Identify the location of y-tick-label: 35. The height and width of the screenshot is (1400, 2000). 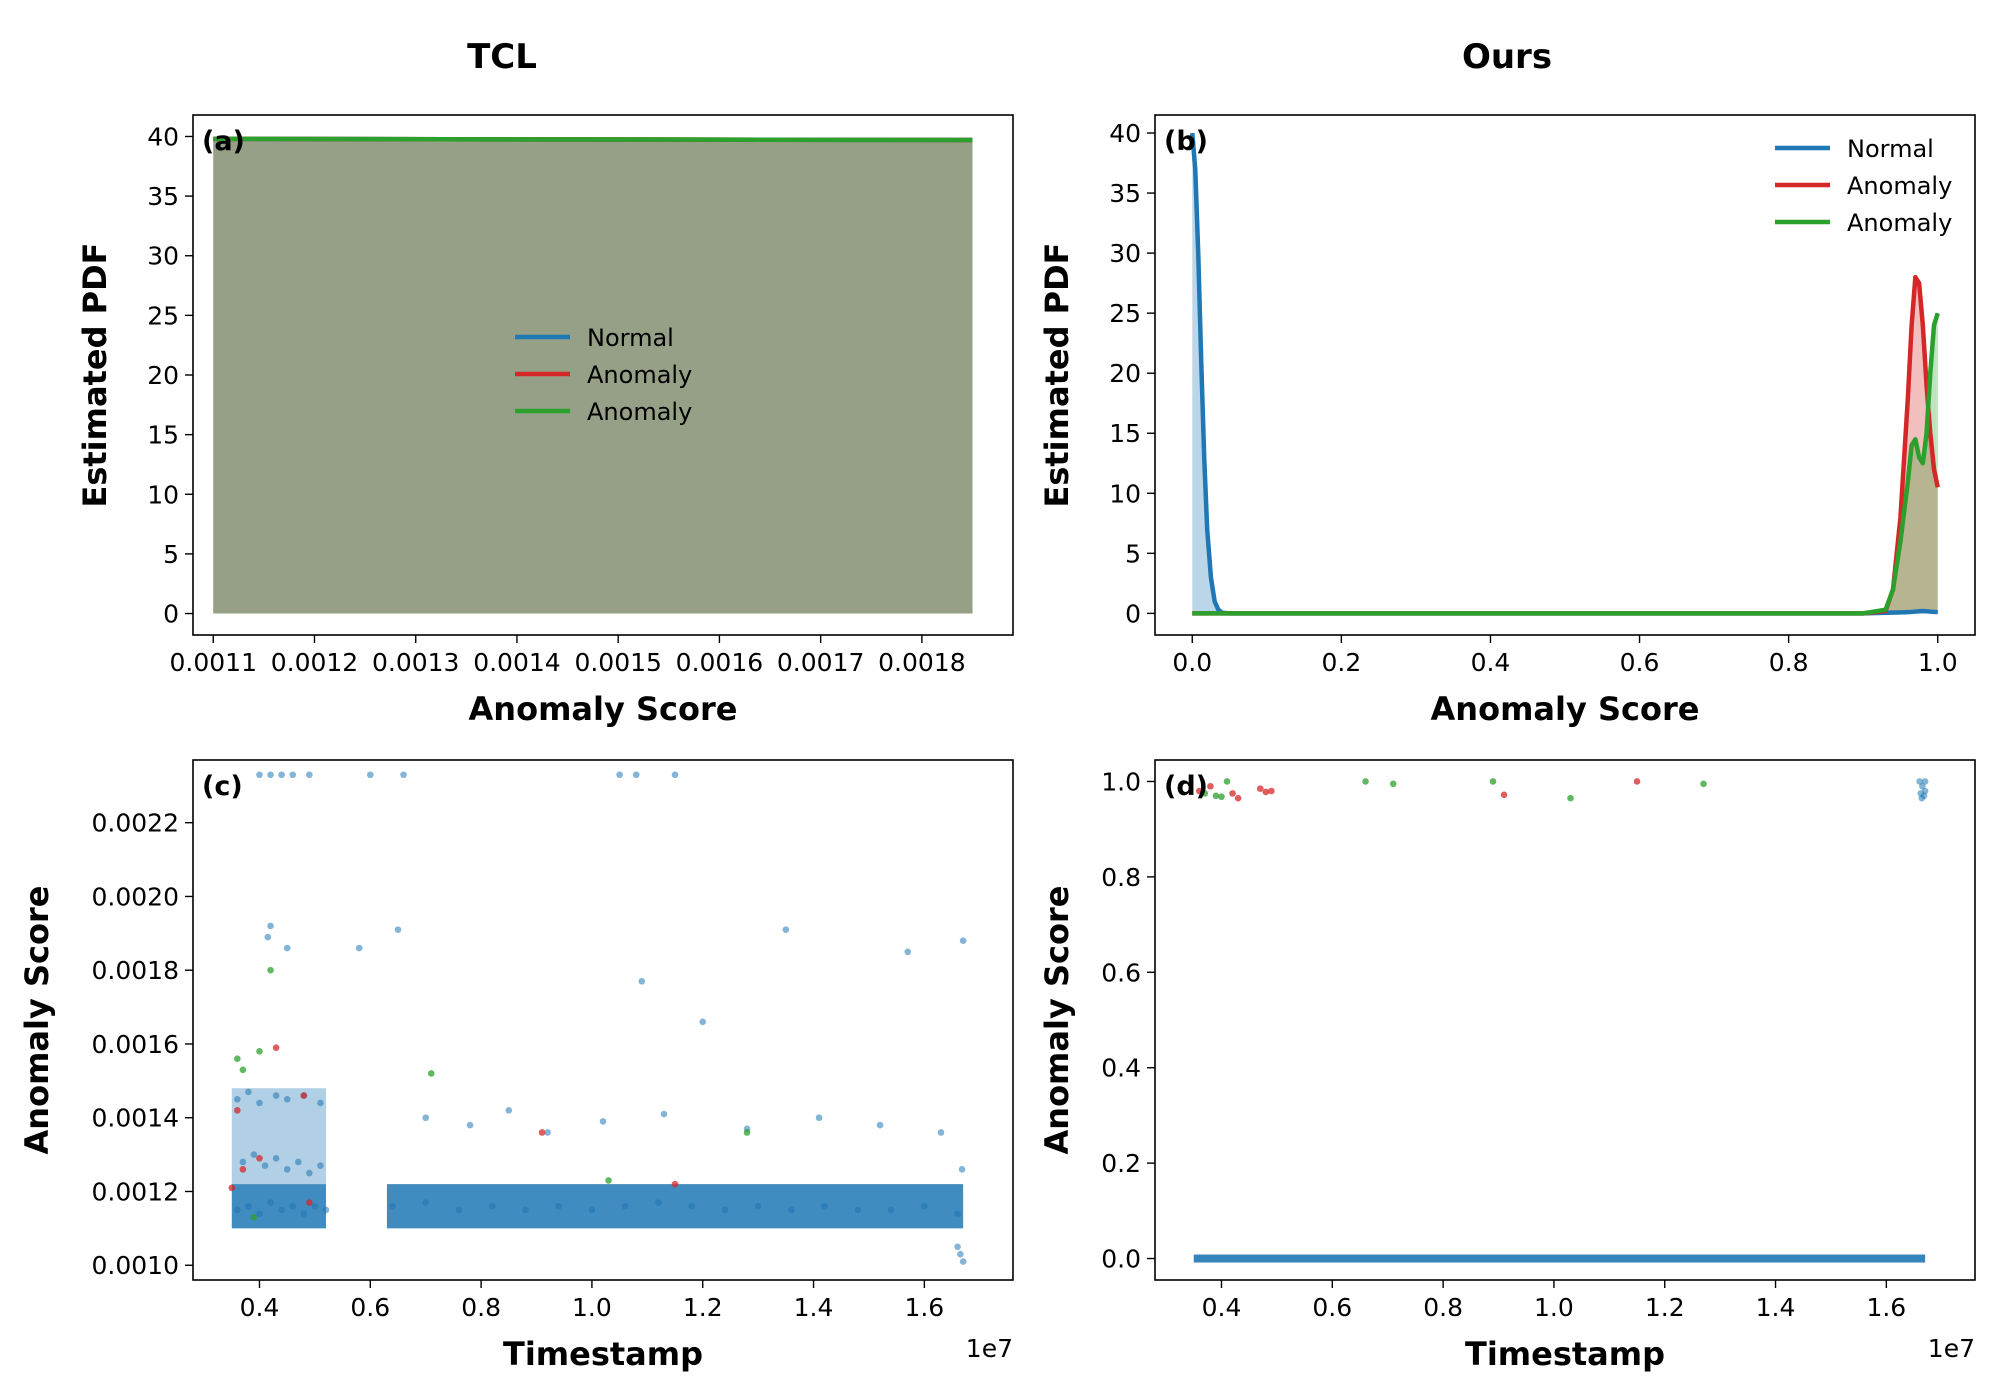
(163, 196).